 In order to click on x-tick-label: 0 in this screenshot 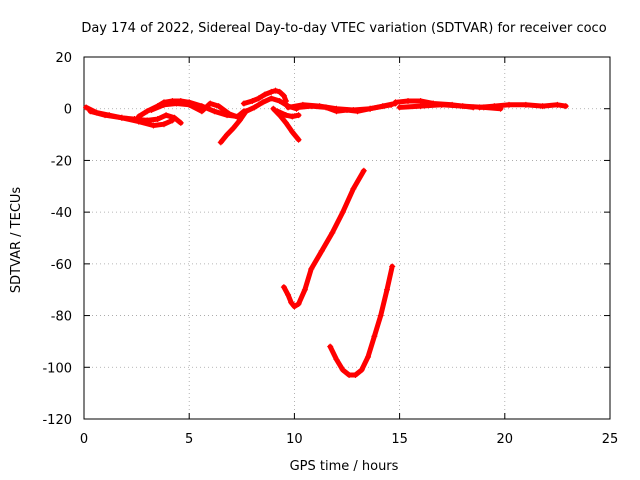, I will do `click(84, 439)`.